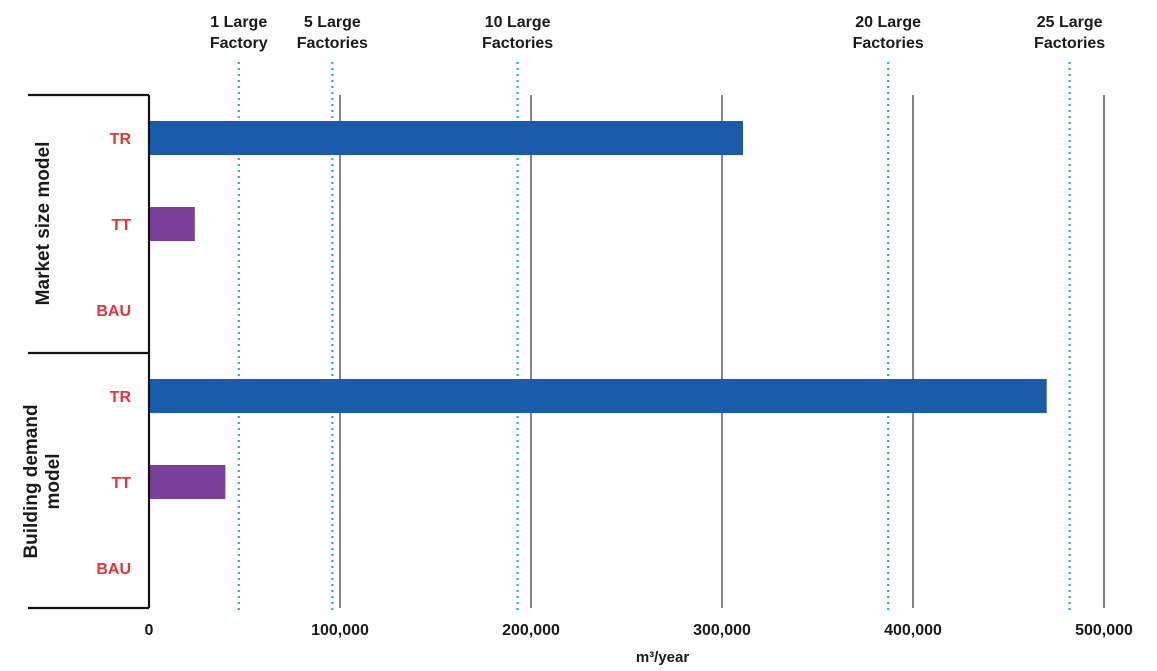 This screenshot has height=671, width=1157. I want to click on x-axis-title: m³/year, so click(663, 657).